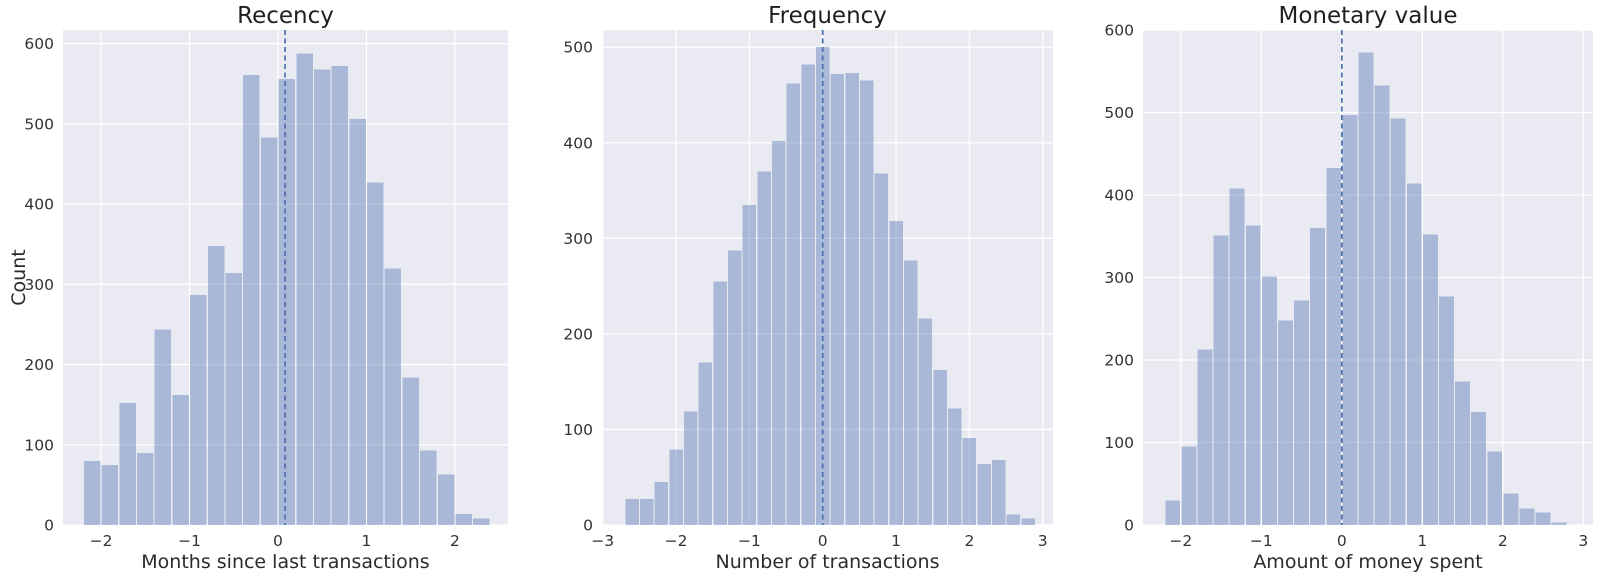  Describe the element at coordinates (828, 562) in the screenshot. I see `x-axis-label: Number of transactions` at that location.